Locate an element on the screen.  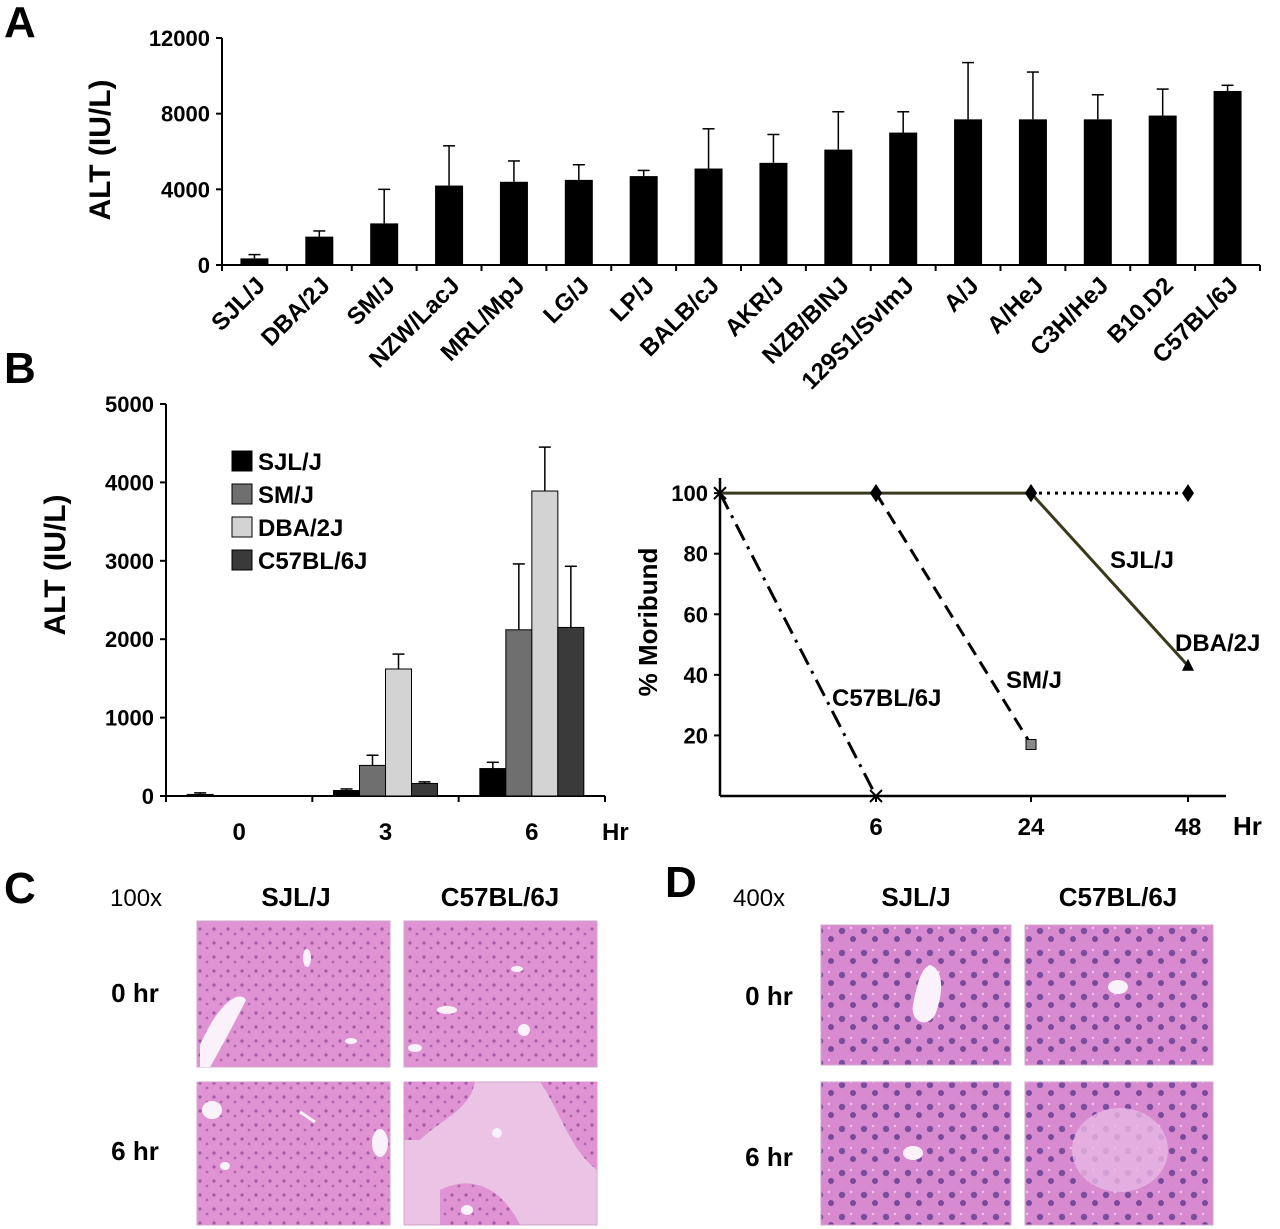
micrograph-c-c57-0hr is located at coordinates (500, 994).